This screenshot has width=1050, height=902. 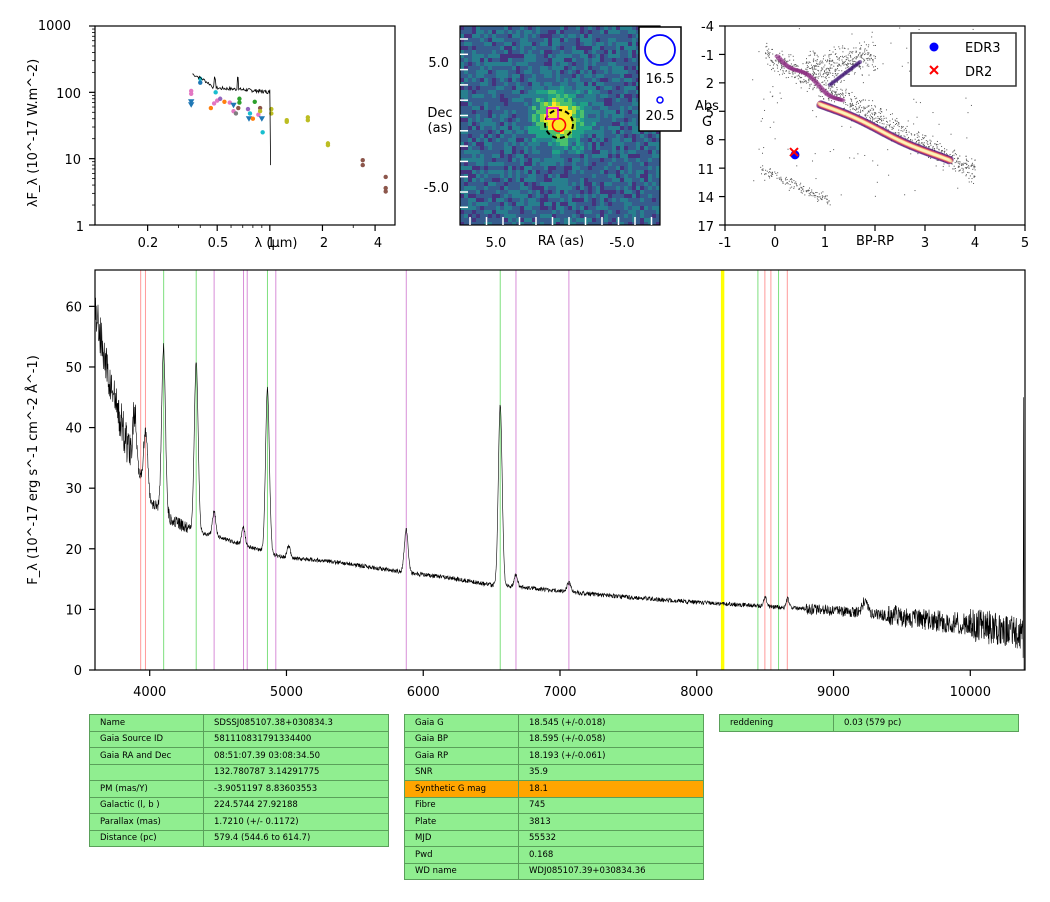 I want to click on hrd-xtick: 4, so click(x=975, y=243).